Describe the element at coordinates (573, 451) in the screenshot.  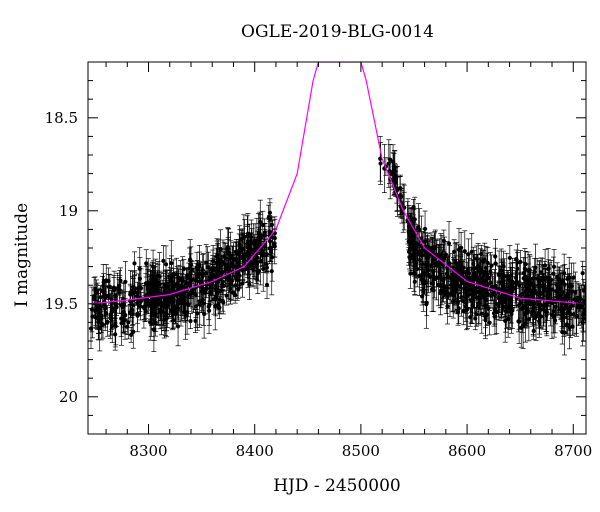
I see `x-tick-label: 8700` at that location.